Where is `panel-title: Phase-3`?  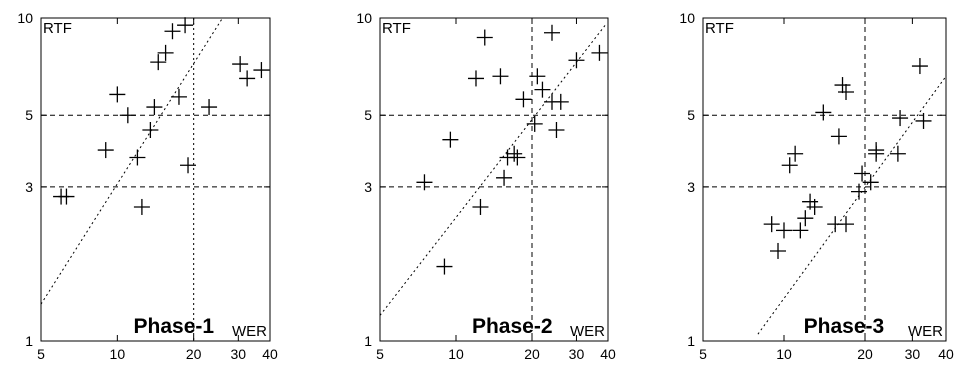
panel-title: Phase-3 is located at coordinates (844, 326).